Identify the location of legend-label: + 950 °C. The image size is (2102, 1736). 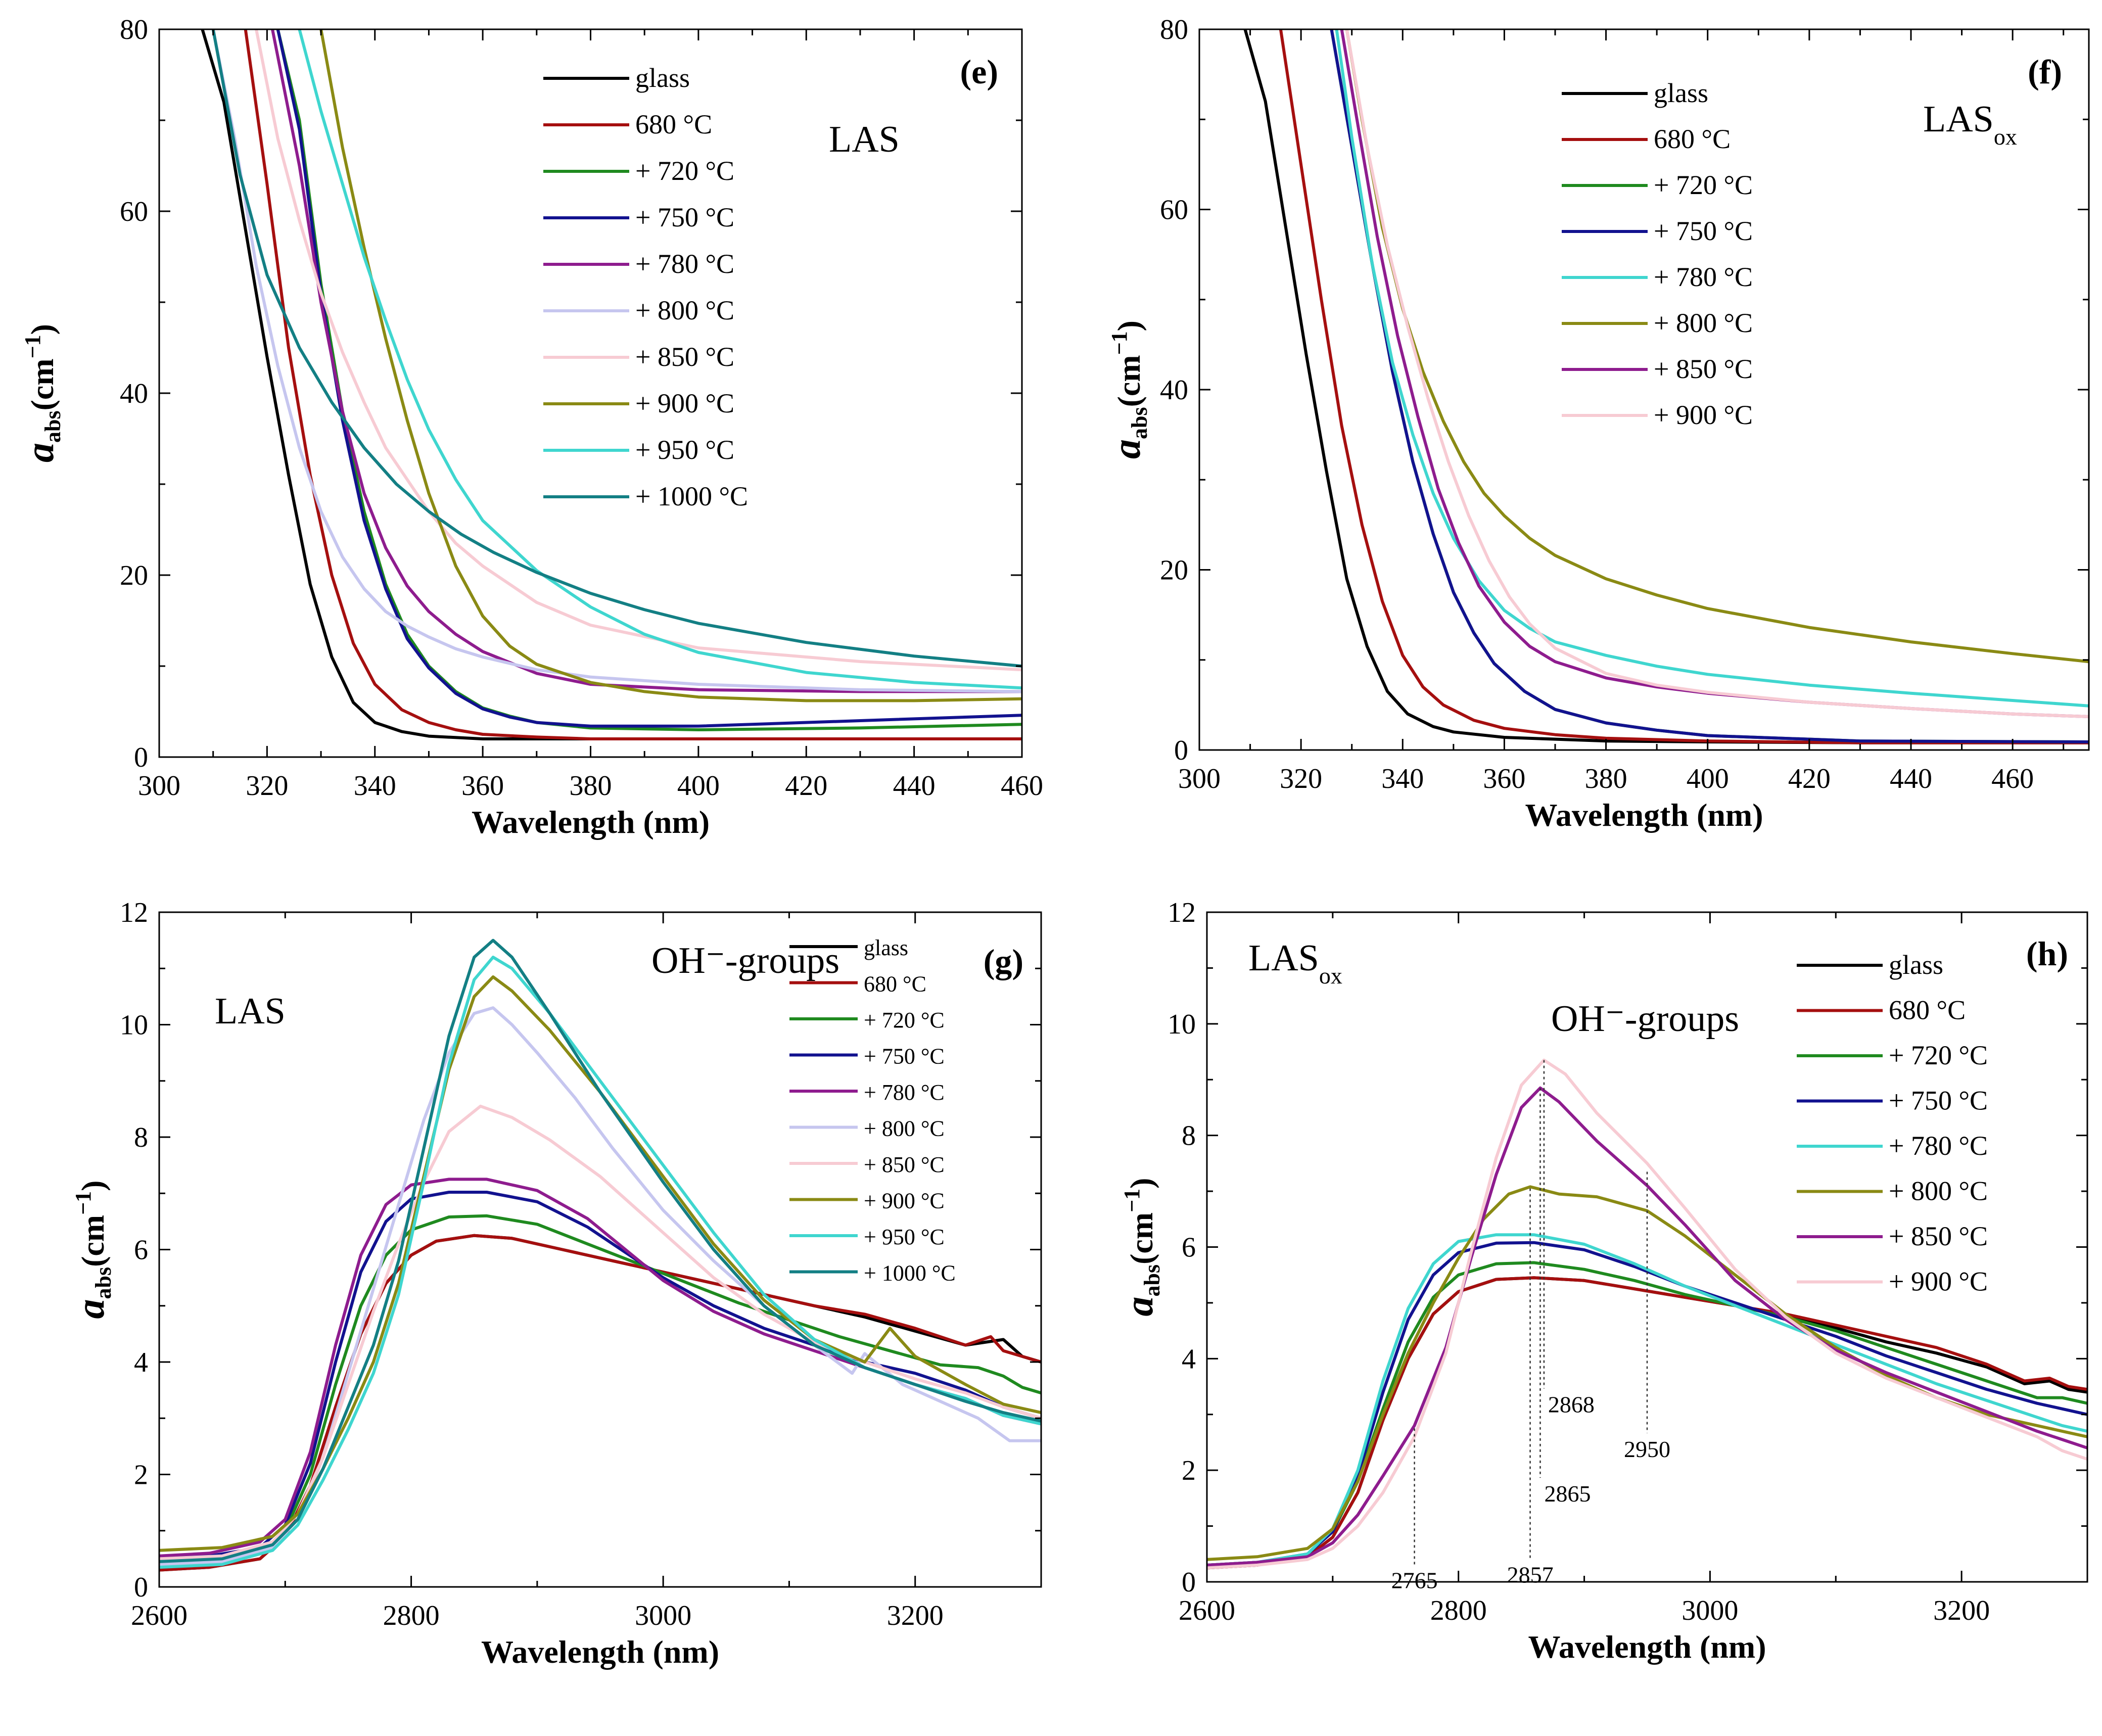
(905, 1237).